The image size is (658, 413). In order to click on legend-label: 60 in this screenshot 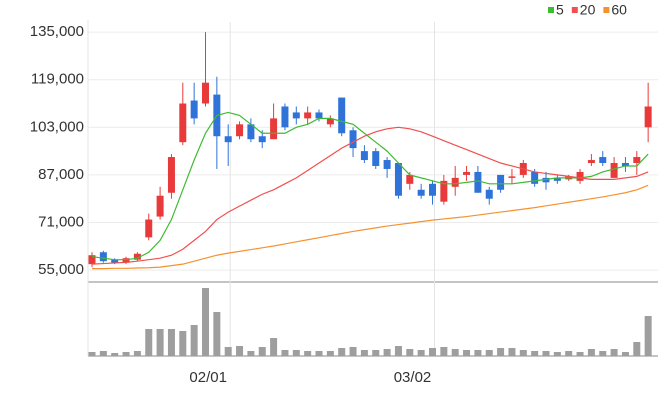, I will do `click(619, 10)`.